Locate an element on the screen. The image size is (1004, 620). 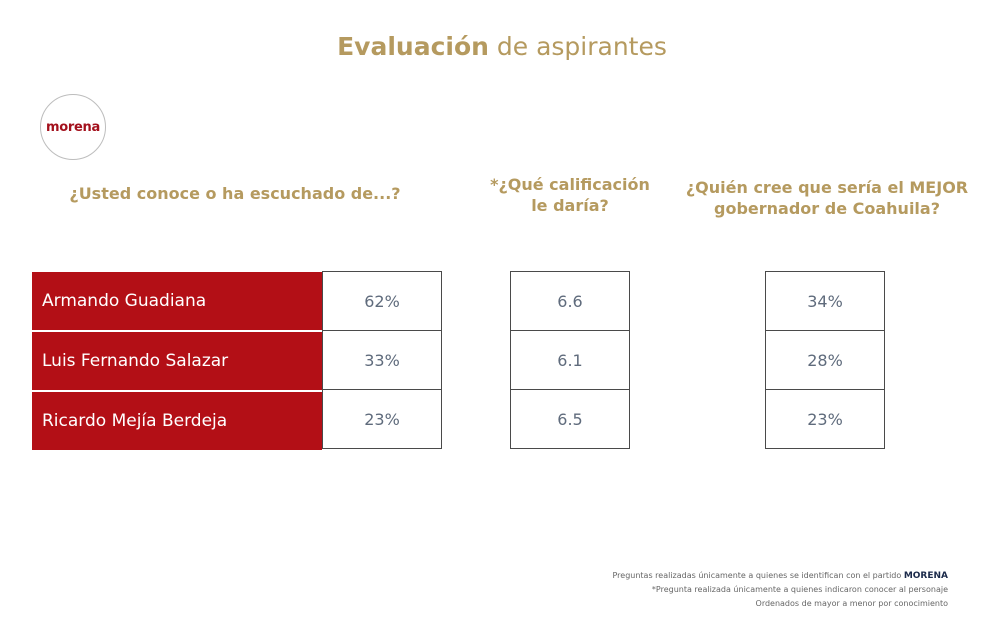
title-rest: de aspirantes is located at coordinates (577, 46).